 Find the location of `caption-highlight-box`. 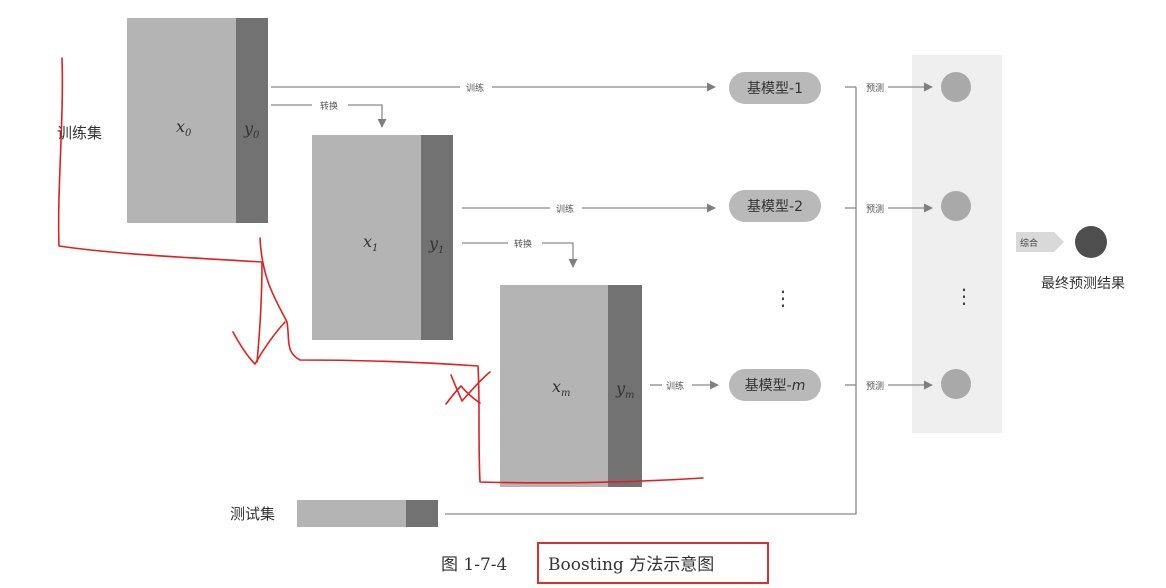

caption-highlight-box is located at coordinates (653, 563).